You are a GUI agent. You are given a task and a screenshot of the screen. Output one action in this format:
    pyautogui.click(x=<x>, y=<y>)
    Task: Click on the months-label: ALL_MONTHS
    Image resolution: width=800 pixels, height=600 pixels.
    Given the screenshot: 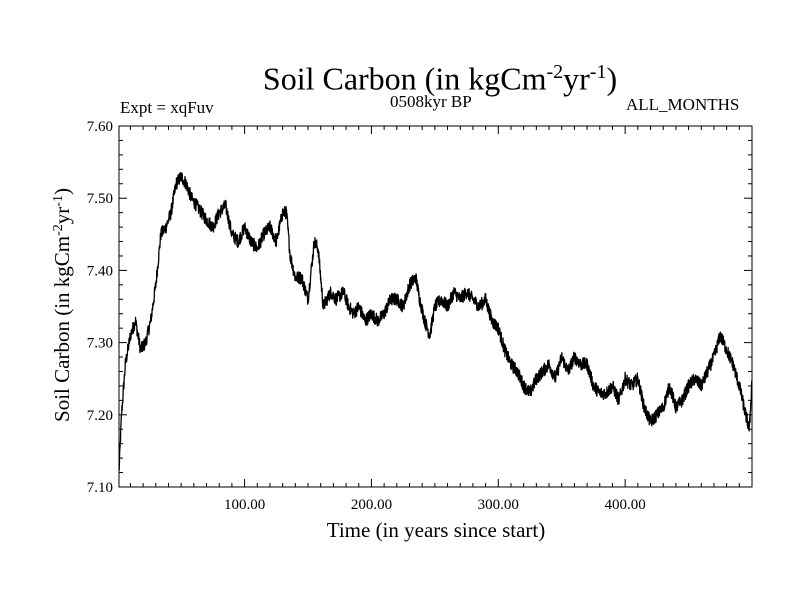 What is the action you would take?
    pyautogui.click(x=683, y=104)
    